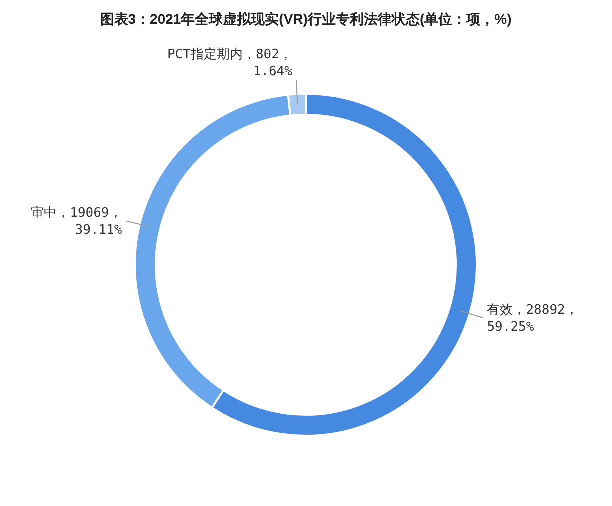 The image size is (612, 506). Describe the element at coordinates (306, 19) in the screenshot. I see `chart-title: 图表3：2021年全球虚拟现实(VR)行业专利法律状态(单位：项，%)` at that location.